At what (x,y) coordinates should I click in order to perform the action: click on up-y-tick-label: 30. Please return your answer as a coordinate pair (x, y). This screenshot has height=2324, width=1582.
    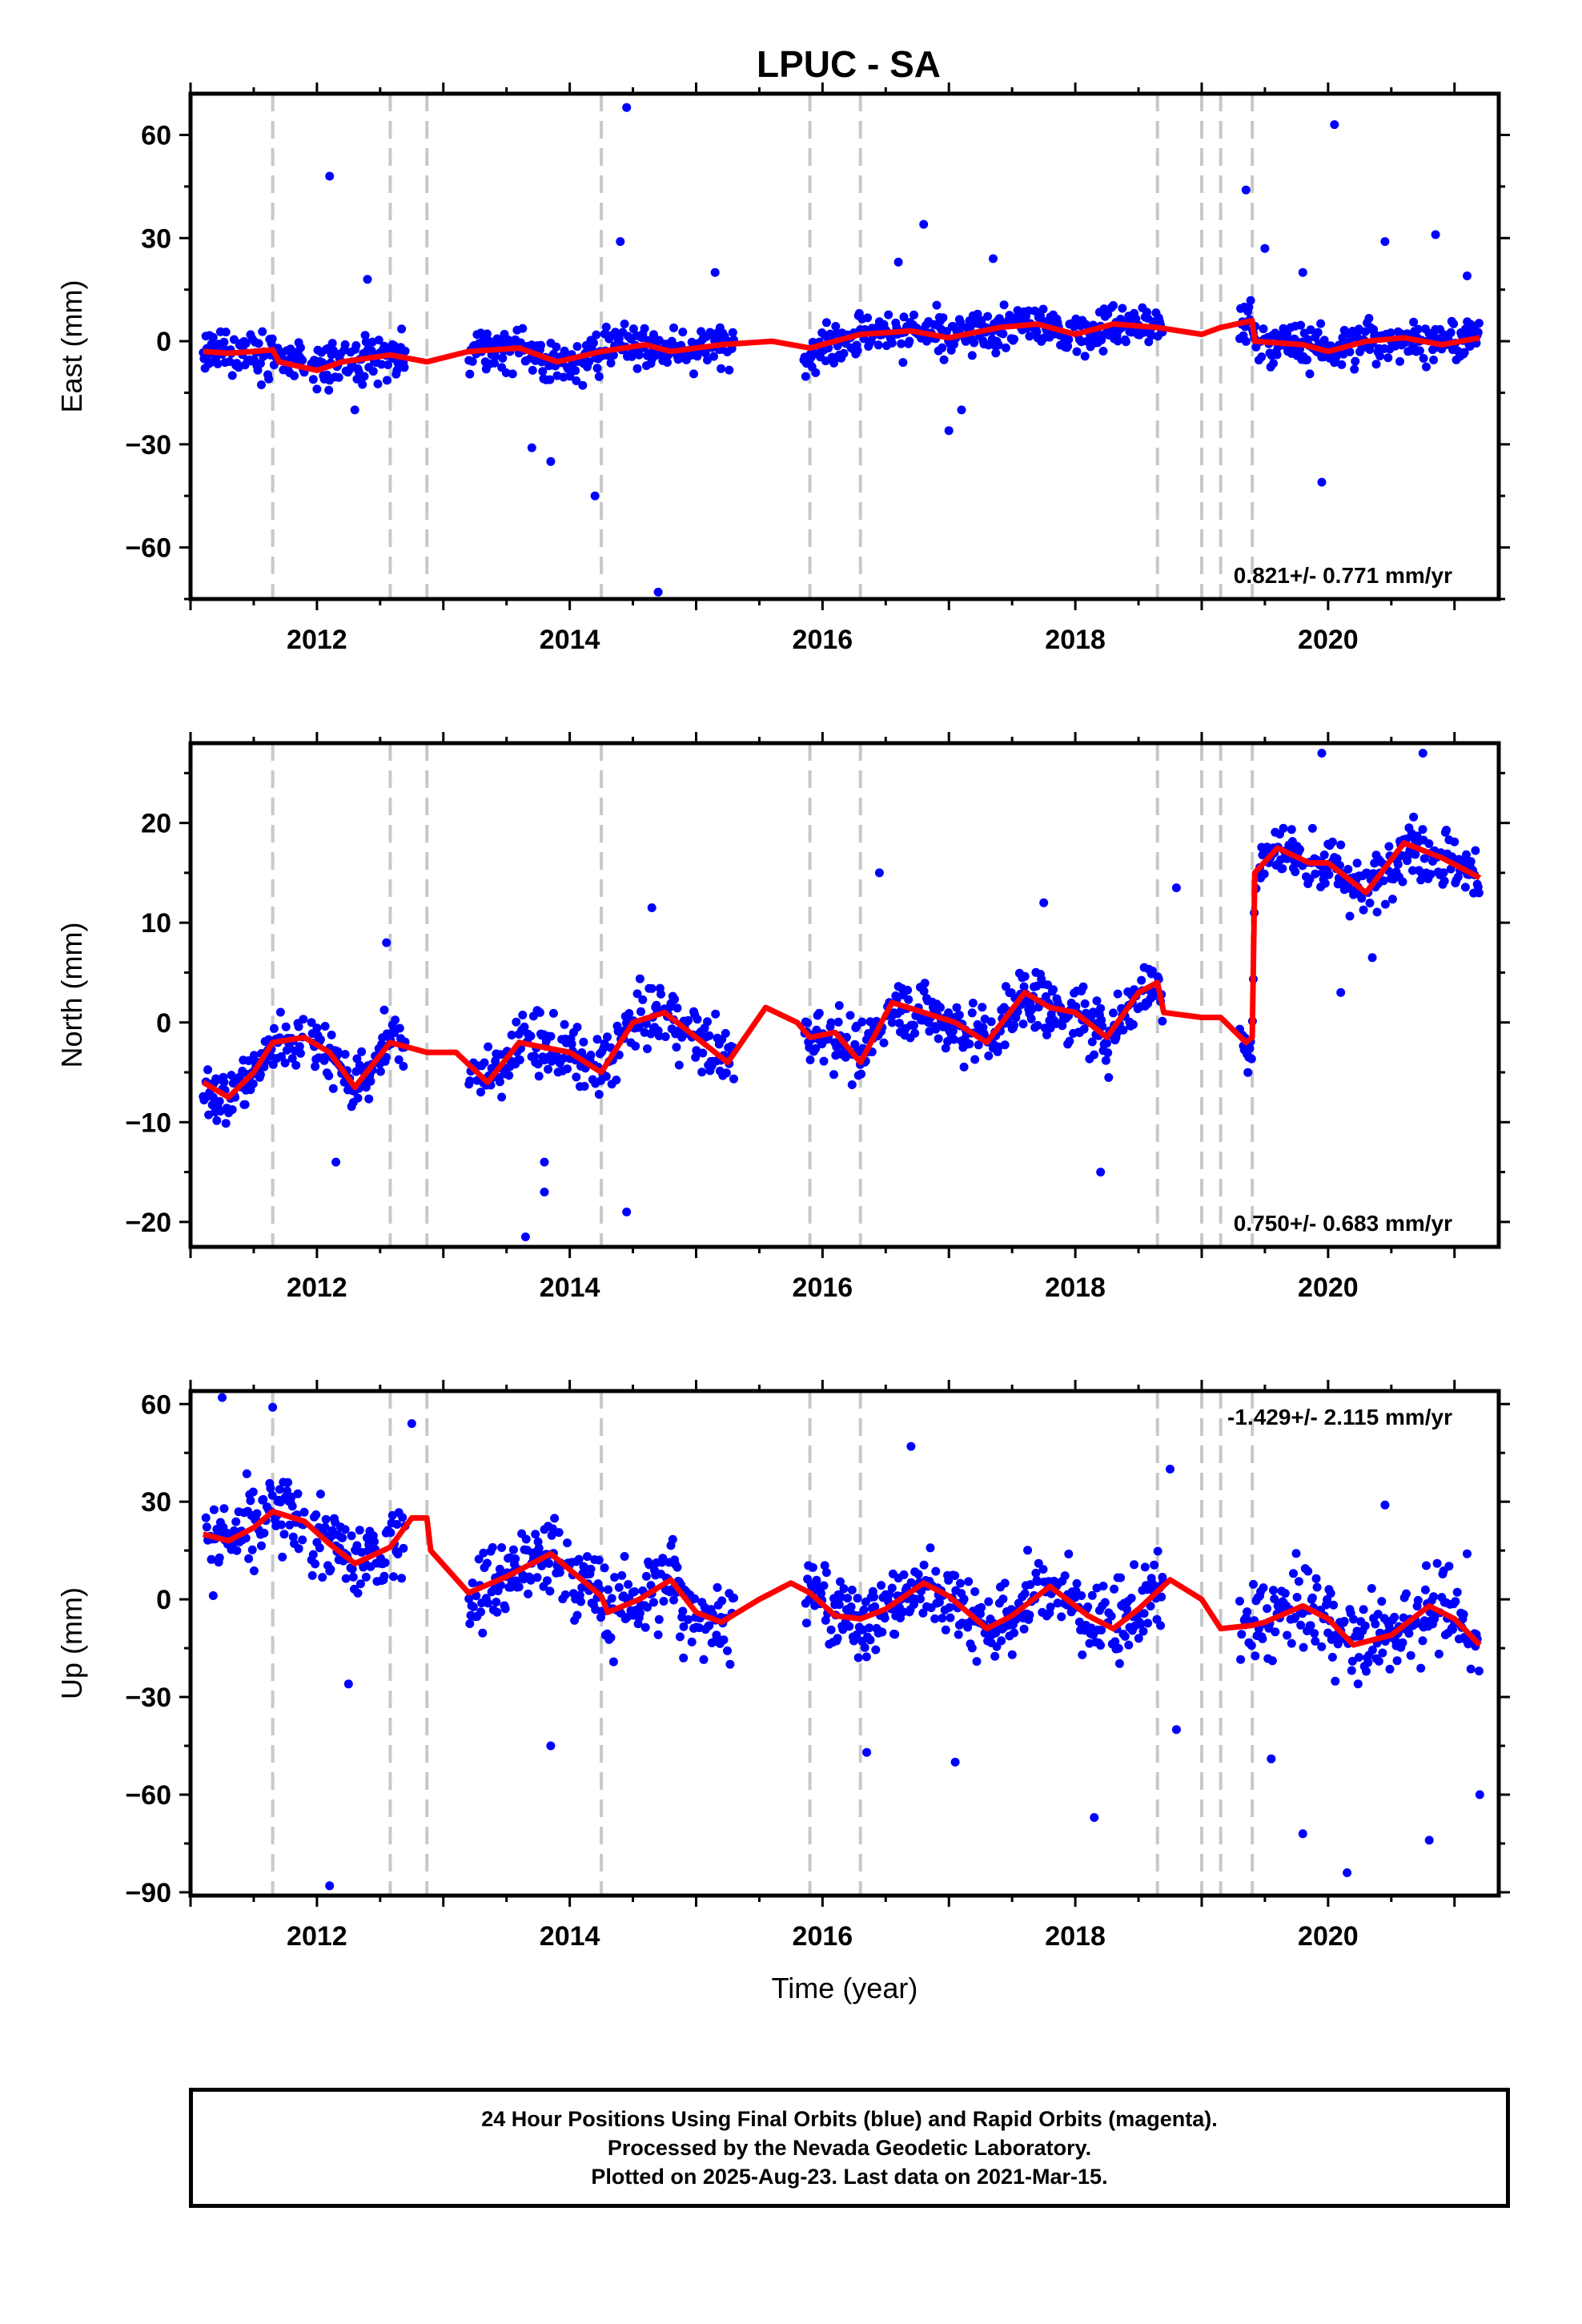
    Looking at the image, I should click on (156, 1502).